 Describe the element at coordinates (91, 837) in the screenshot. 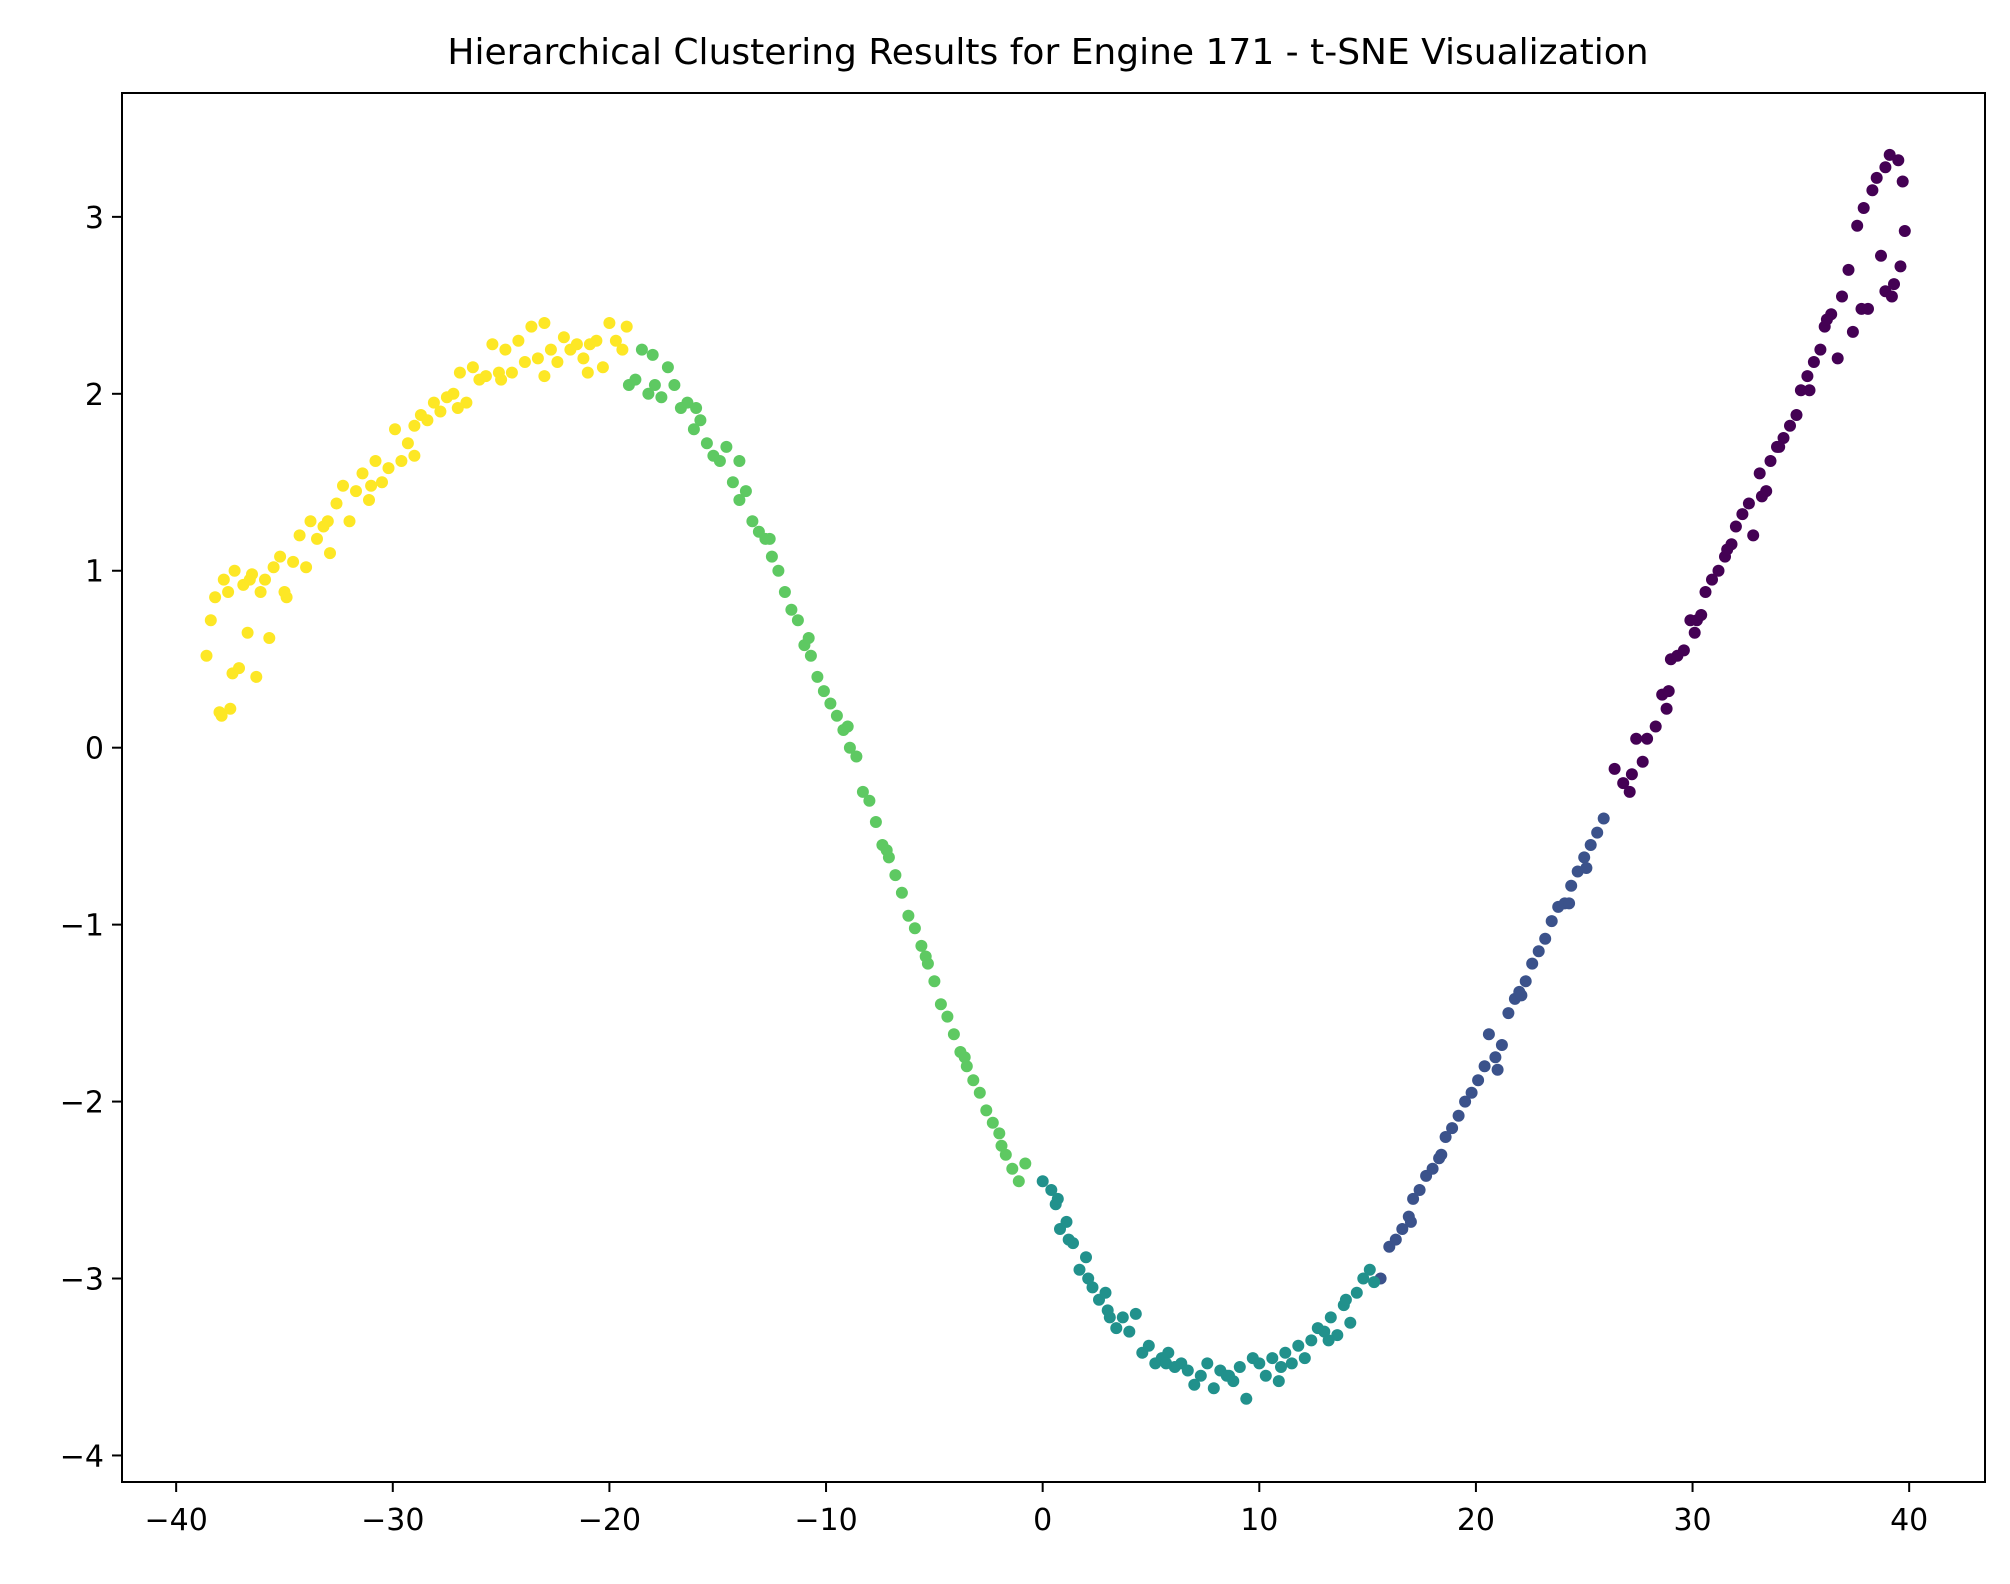

I see `y-axis: −4 −3 −2 −1 0 1 2 3` at that location.